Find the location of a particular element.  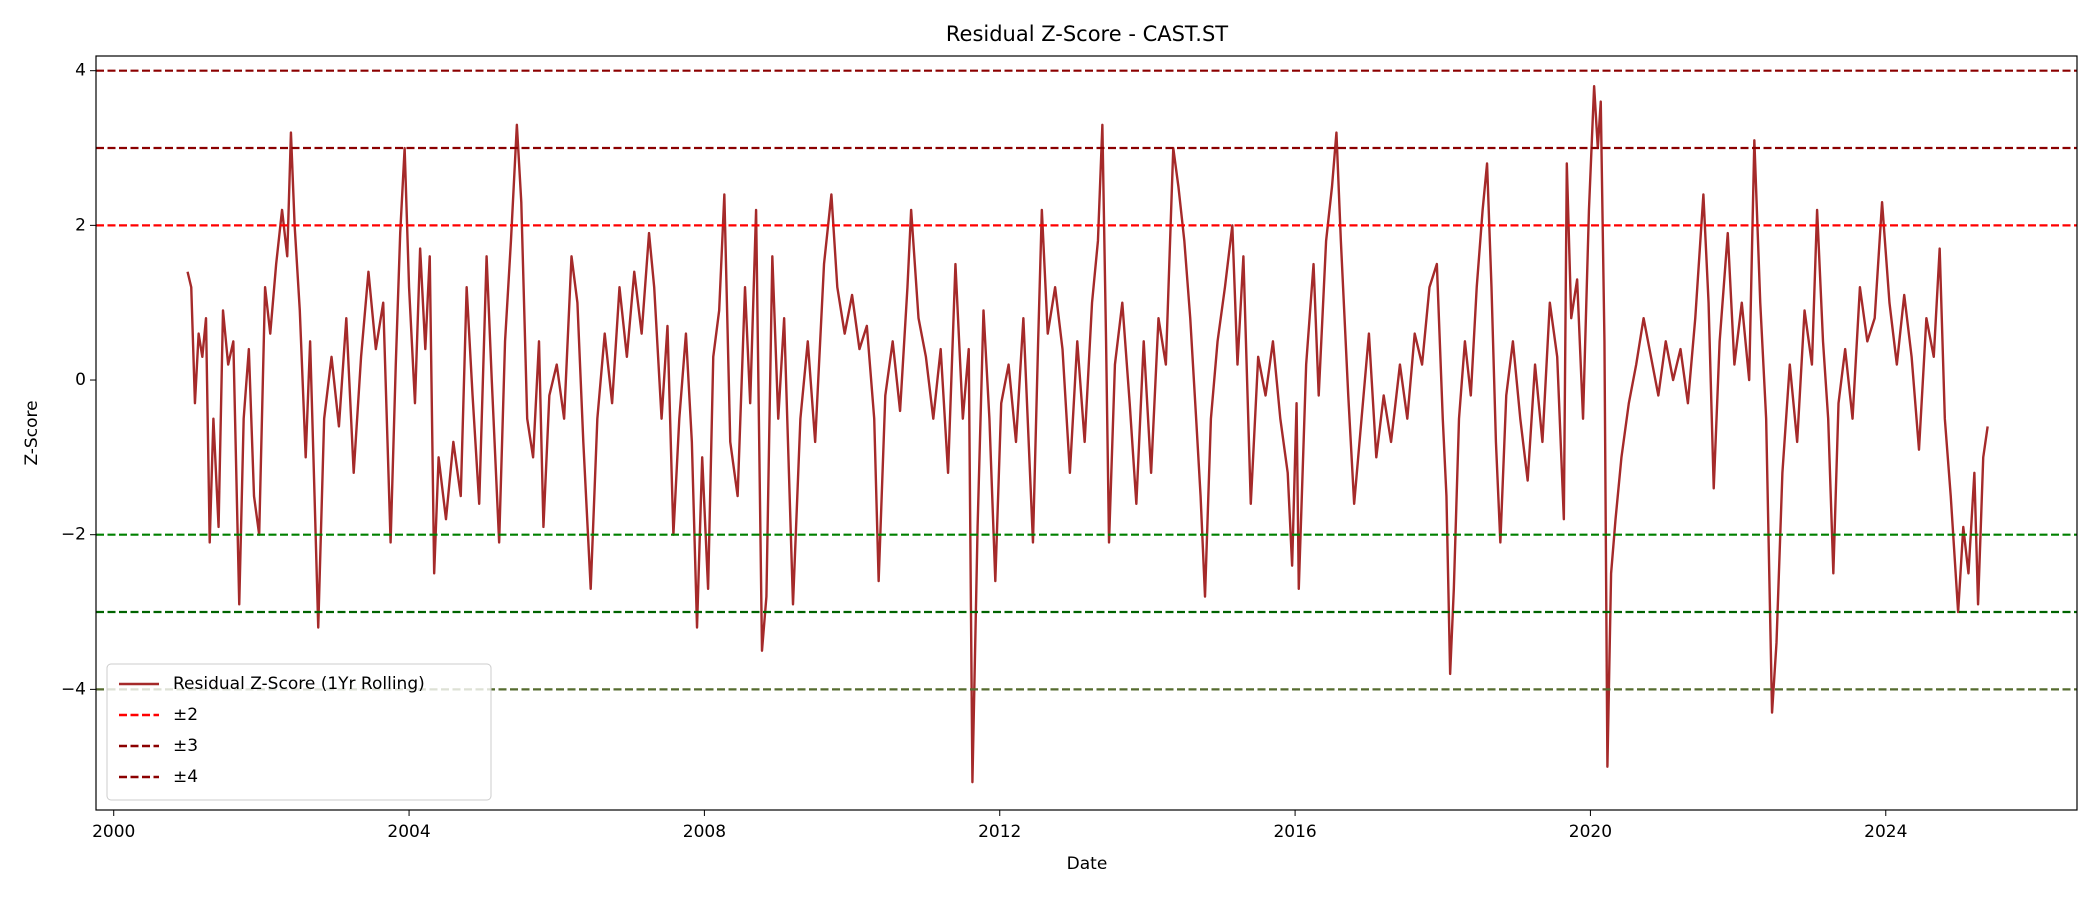

legend-label: ±3 is located at coordinates (185, 746).